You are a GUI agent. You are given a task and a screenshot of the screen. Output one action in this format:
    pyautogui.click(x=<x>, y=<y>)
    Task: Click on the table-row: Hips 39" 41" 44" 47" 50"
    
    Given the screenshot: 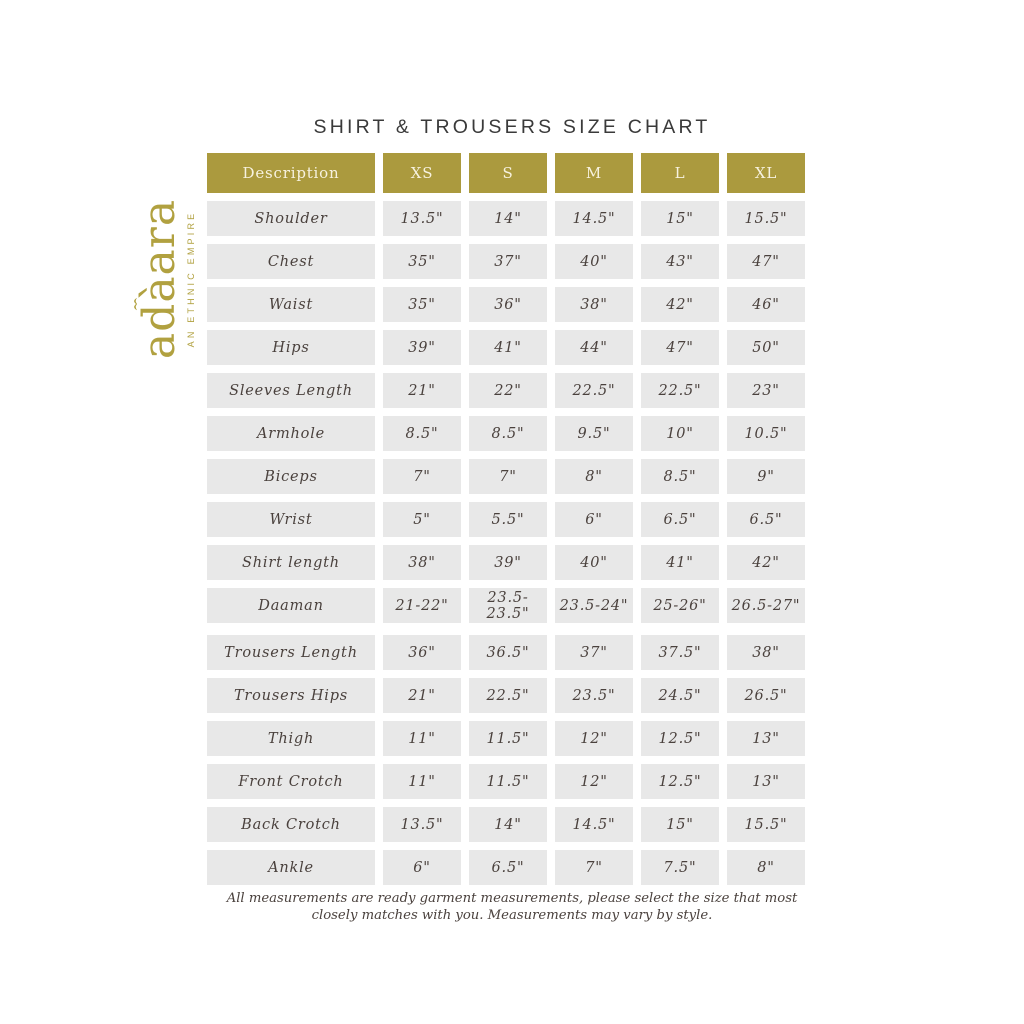 What is the action you would take?
    pyautogui.click(x=506, y=347)
    